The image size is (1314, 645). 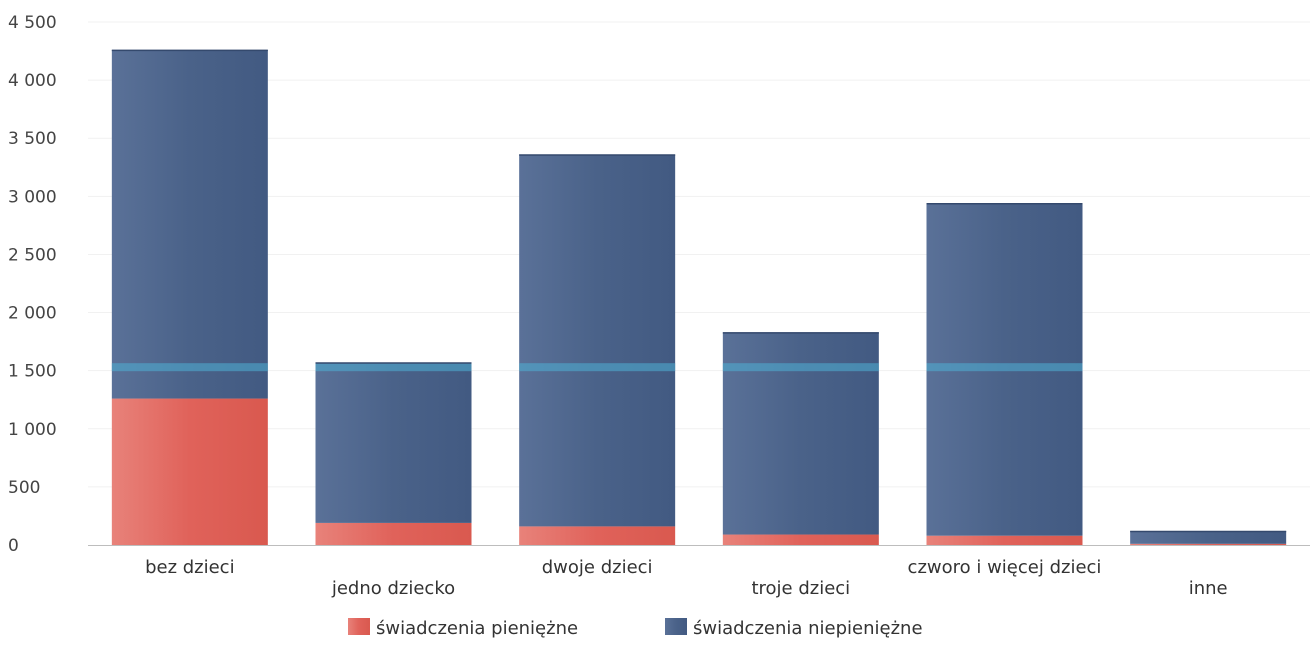 What do you see at coordinates (32, 197) in the screenshot?
I see `y-tick-label: 3 000` at bounding box center [32, 197].